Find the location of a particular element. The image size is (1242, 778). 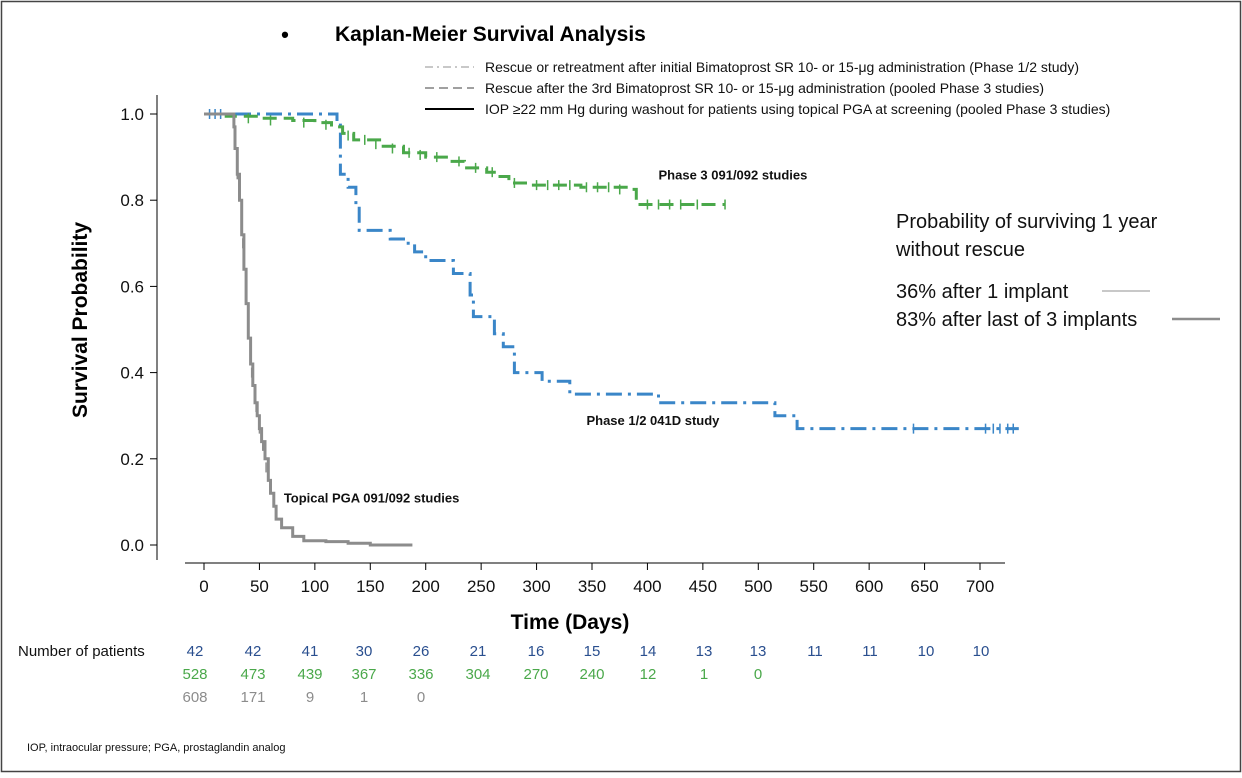

x-tick-label: 100 is located at coordinates (315, 586).